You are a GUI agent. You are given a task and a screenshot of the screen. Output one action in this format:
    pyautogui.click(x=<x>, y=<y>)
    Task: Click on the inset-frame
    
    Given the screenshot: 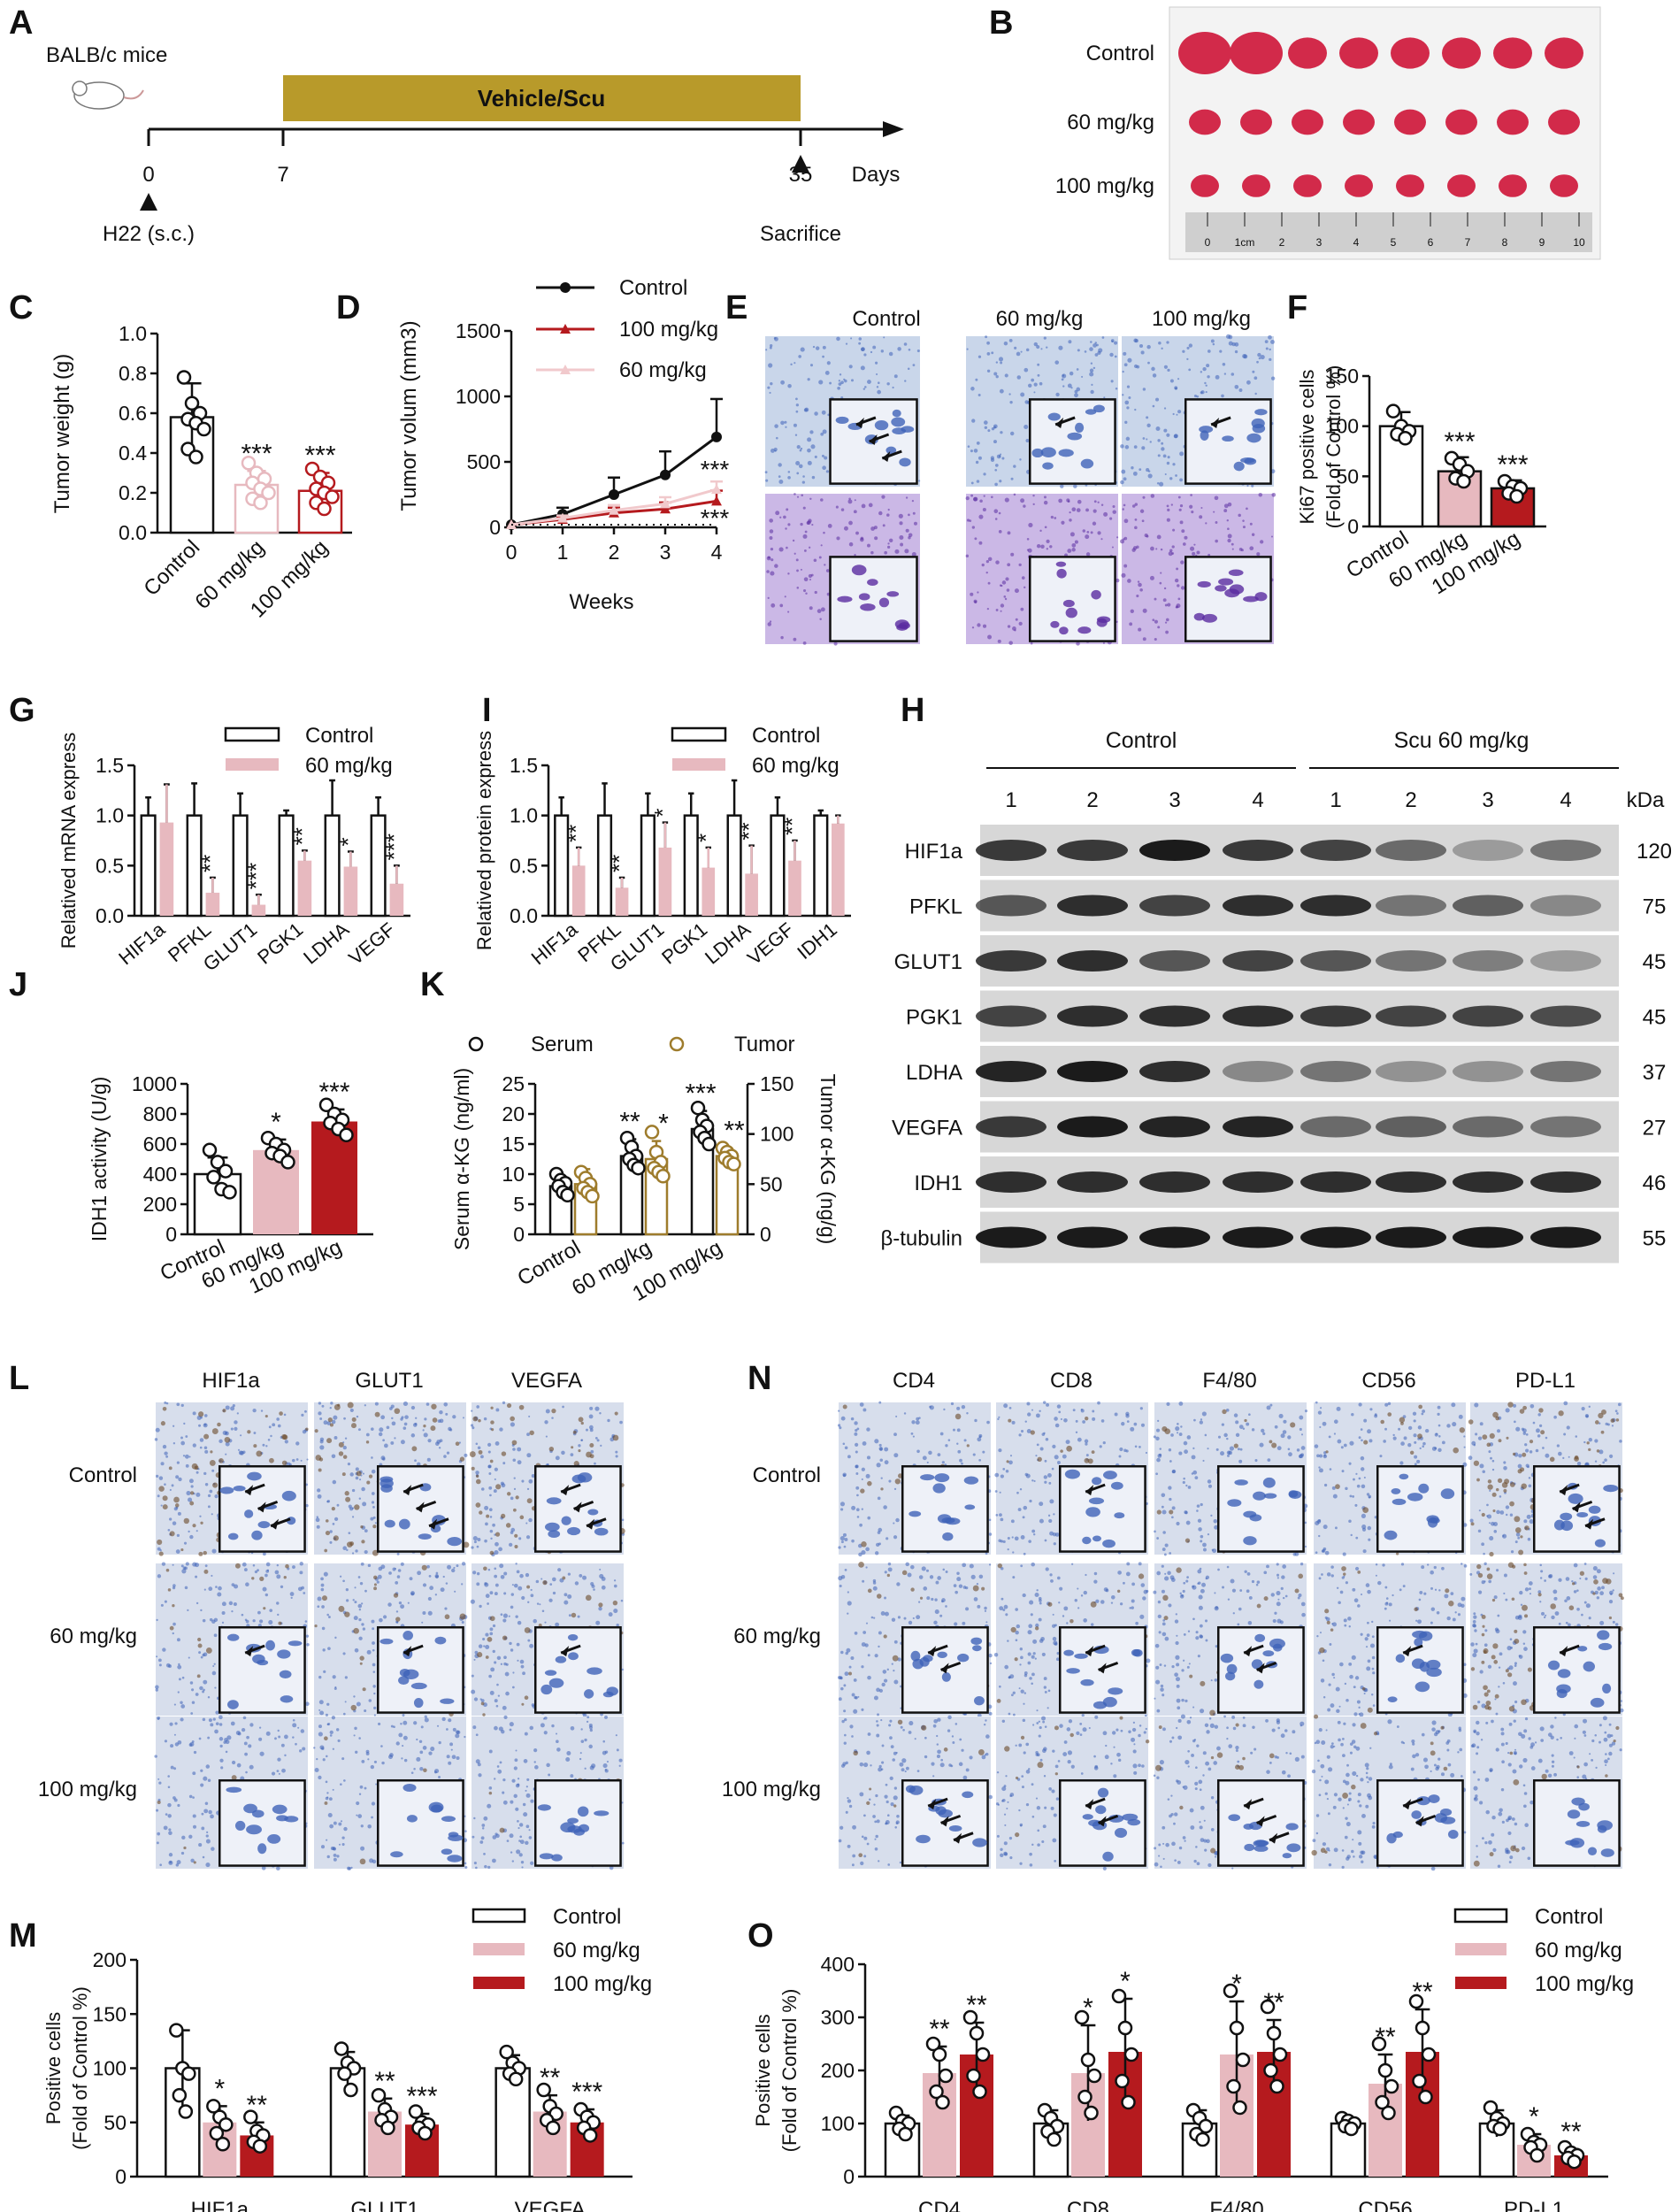 What is the action you would take?
    pyautogui.click(x=1102, y=1509)
    